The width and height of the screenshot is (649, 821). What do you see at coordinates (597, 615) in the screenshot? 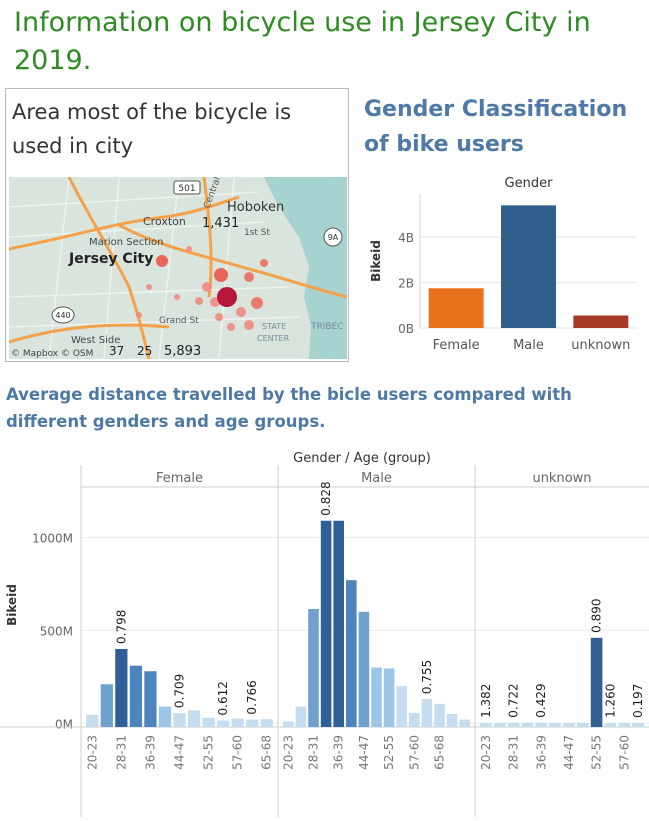
I see `data-label: 0.890` at bounding box center [597, 615].